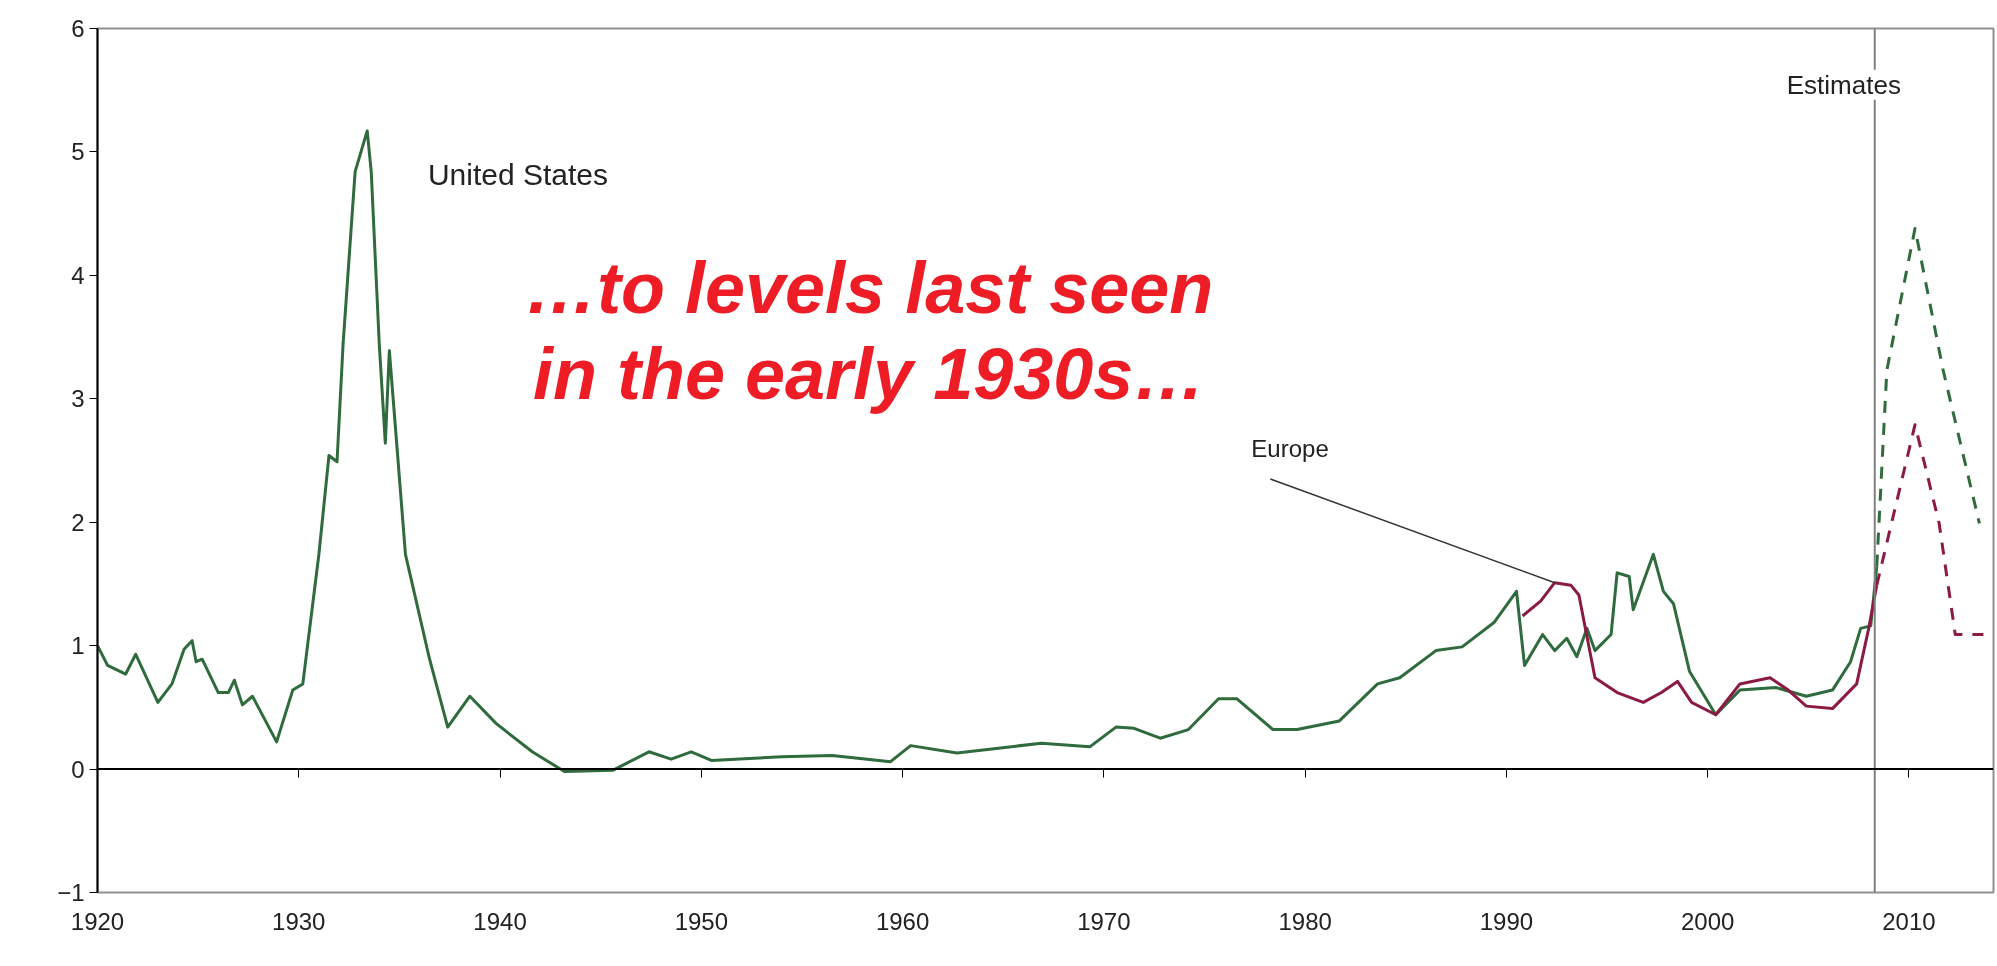 This screenshot has width=1997, height=966. Describe the element at coordinates (701, 921) in the screenshot. I see `x-tick-label: 1950` at that location.